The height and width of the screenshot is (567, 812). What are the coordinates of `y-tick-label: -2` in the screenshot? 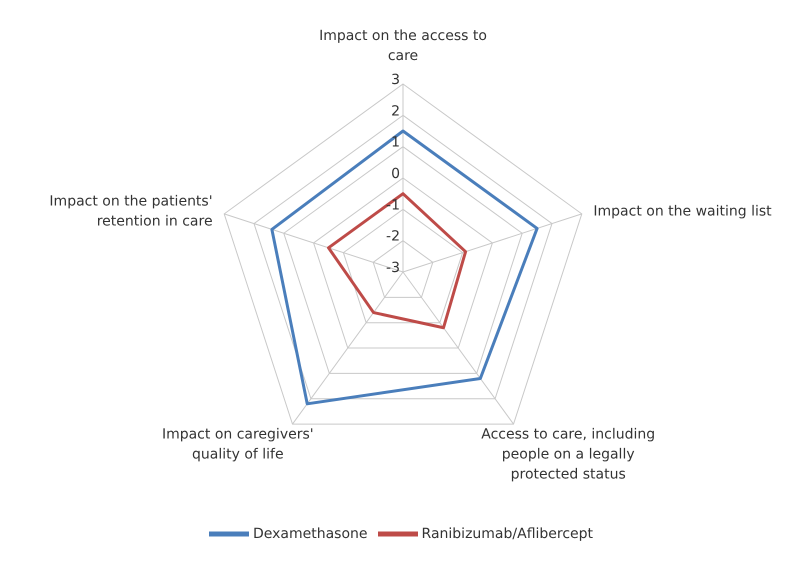 It's located at (393, 236).